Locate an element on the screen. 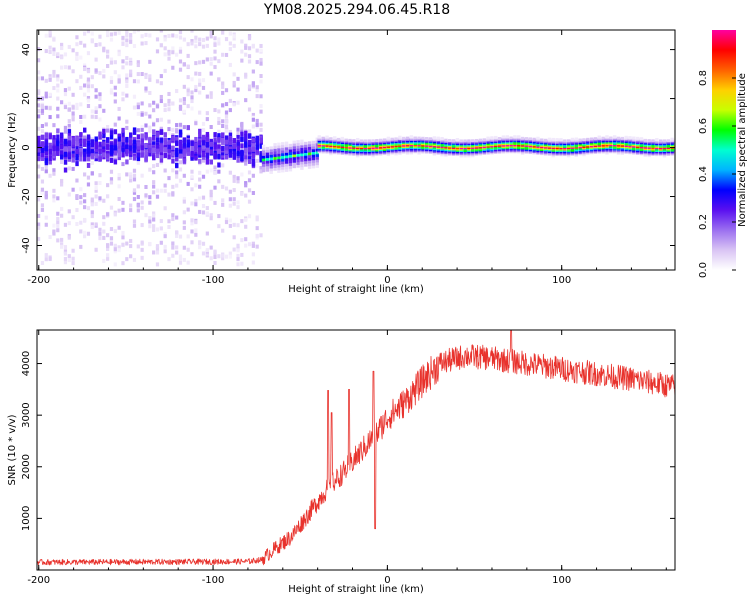 The width and height of the screenshot is (750, 600). spectrogram-y-tick-label: -20 is located at coordinates (26, 196).